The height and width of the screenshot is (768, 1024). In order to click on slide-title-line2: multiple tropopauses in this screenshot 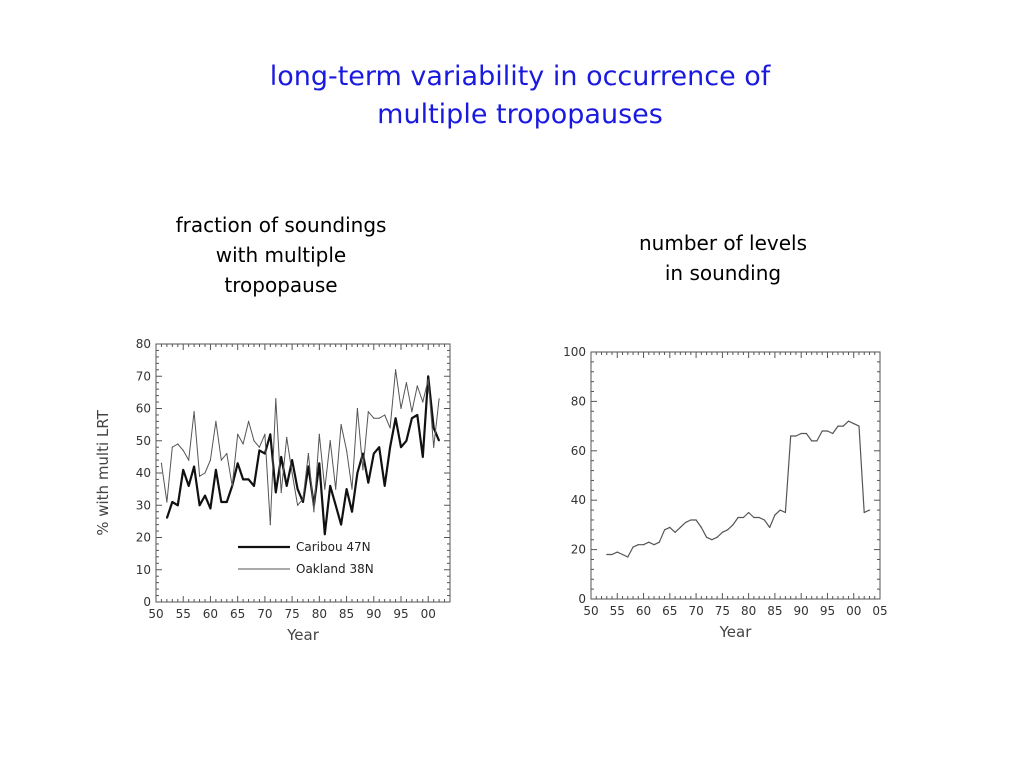, I will do `click(520, 114)`.